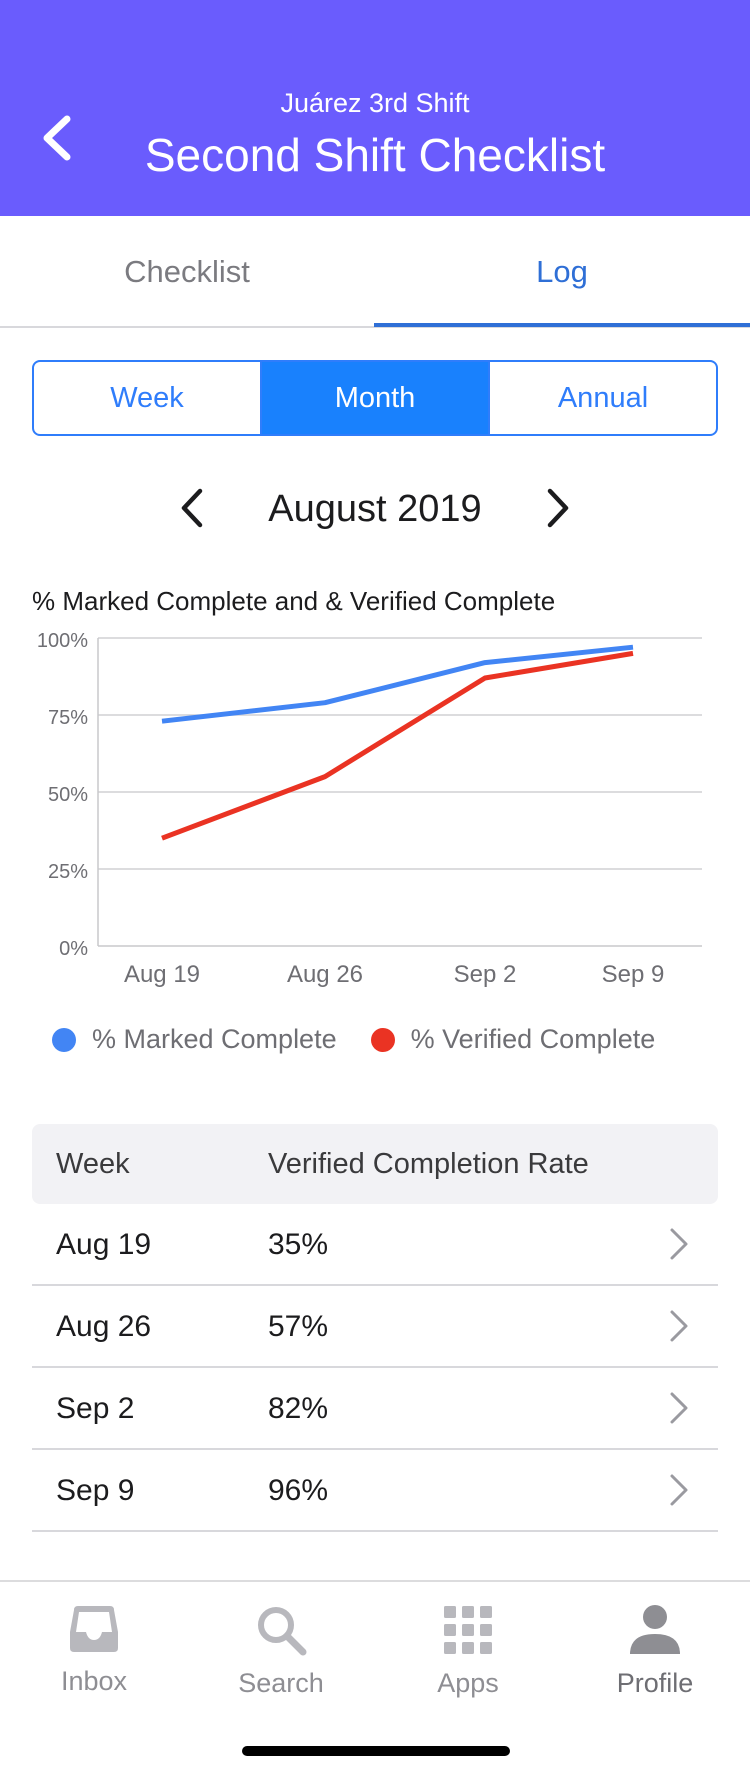 The height and width of the screenshot is (1776, 750). I want to click on tabbar-search: Search, so click(281, 1659).